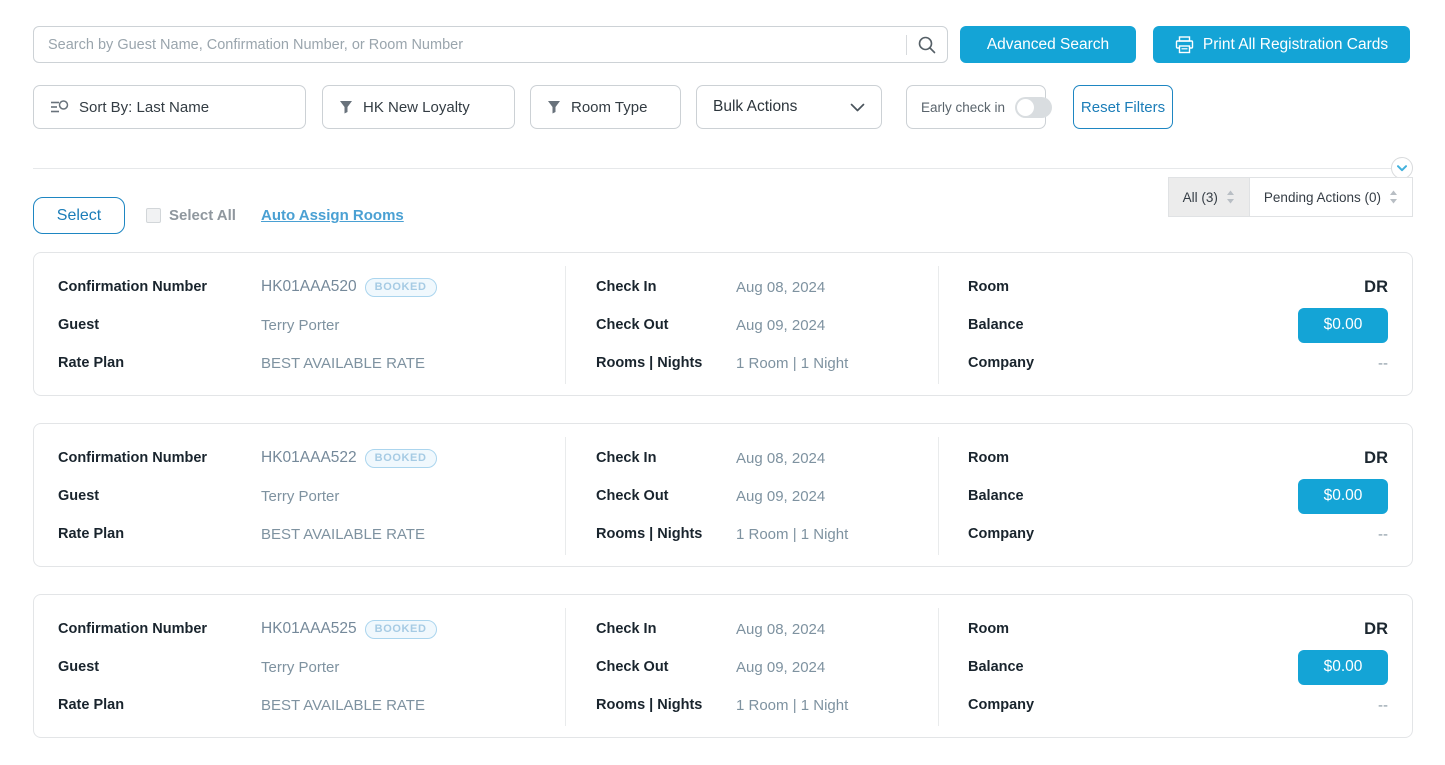 The width and height of the screenshot is (1445, 765). I want to click on print-all-registration-cards-button: Print All Registration Cards, so click(1281, 44).